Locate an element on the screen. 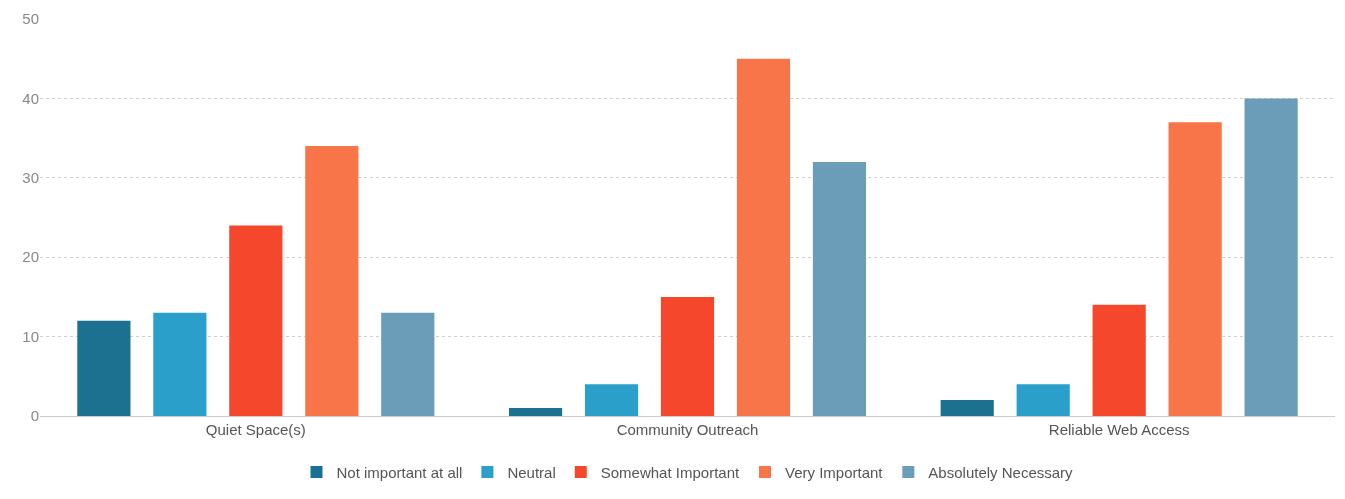 This screenshot has height=499, width=1345. legend-label: Somewhat Important is located at coordinates (670, 472).